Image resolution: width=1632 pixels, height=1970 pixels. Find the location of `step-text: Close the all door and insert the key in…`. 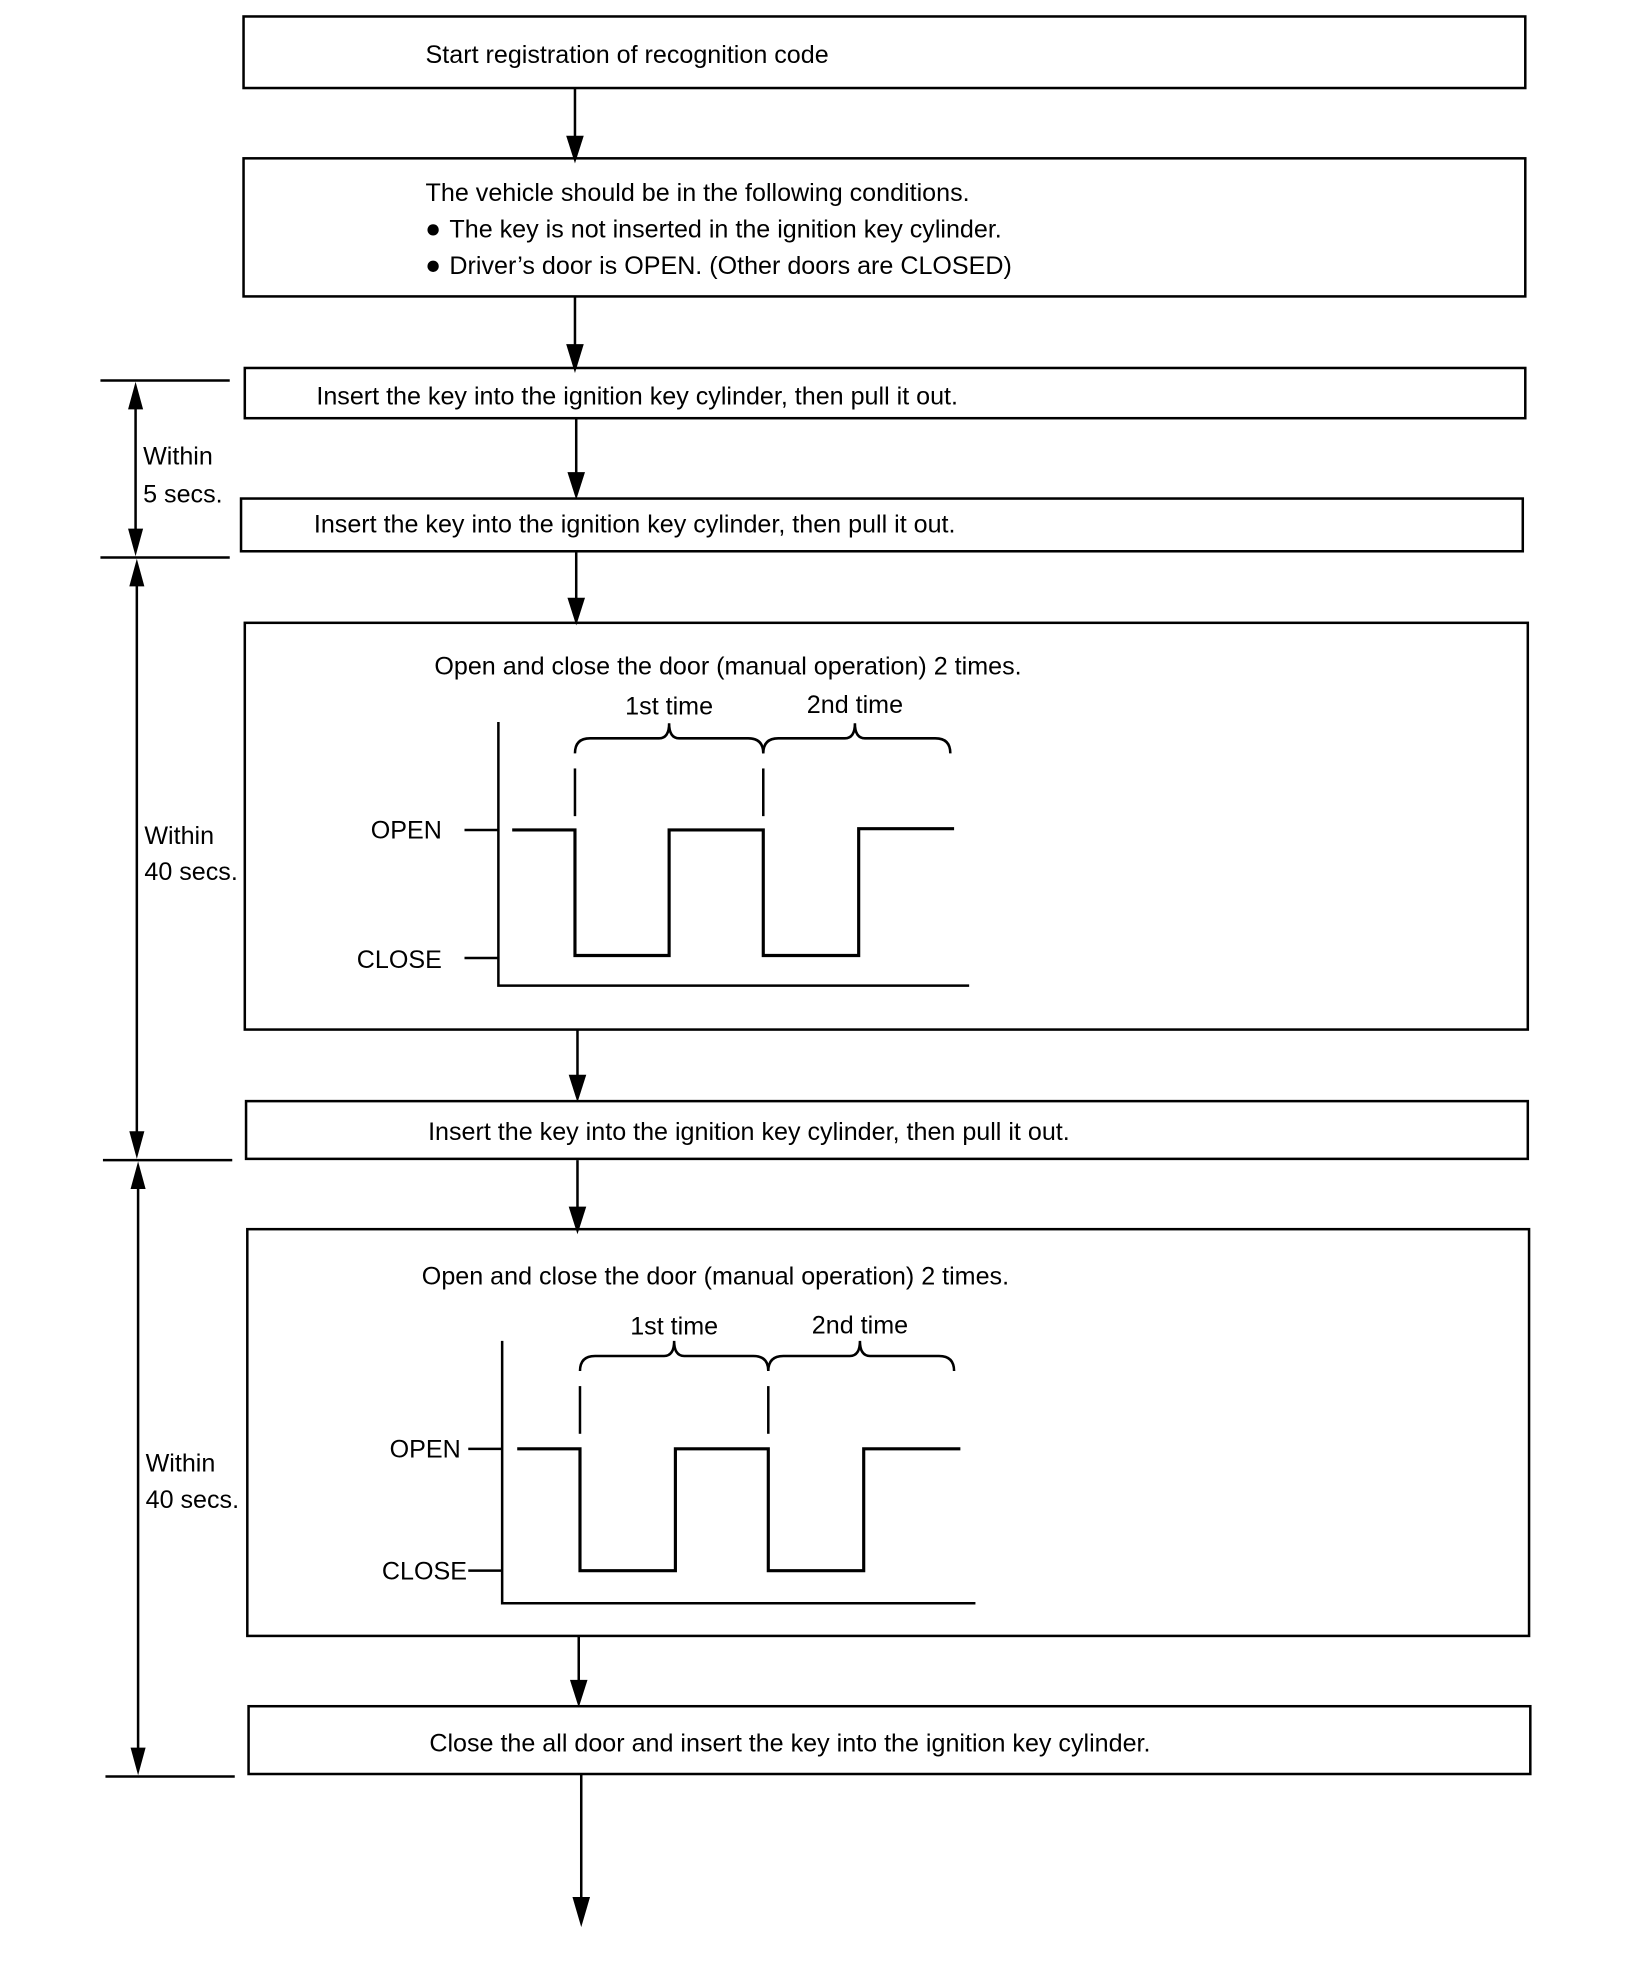

step-text: Close the all door and insert the key in… is located at coordinates (789, 1743).